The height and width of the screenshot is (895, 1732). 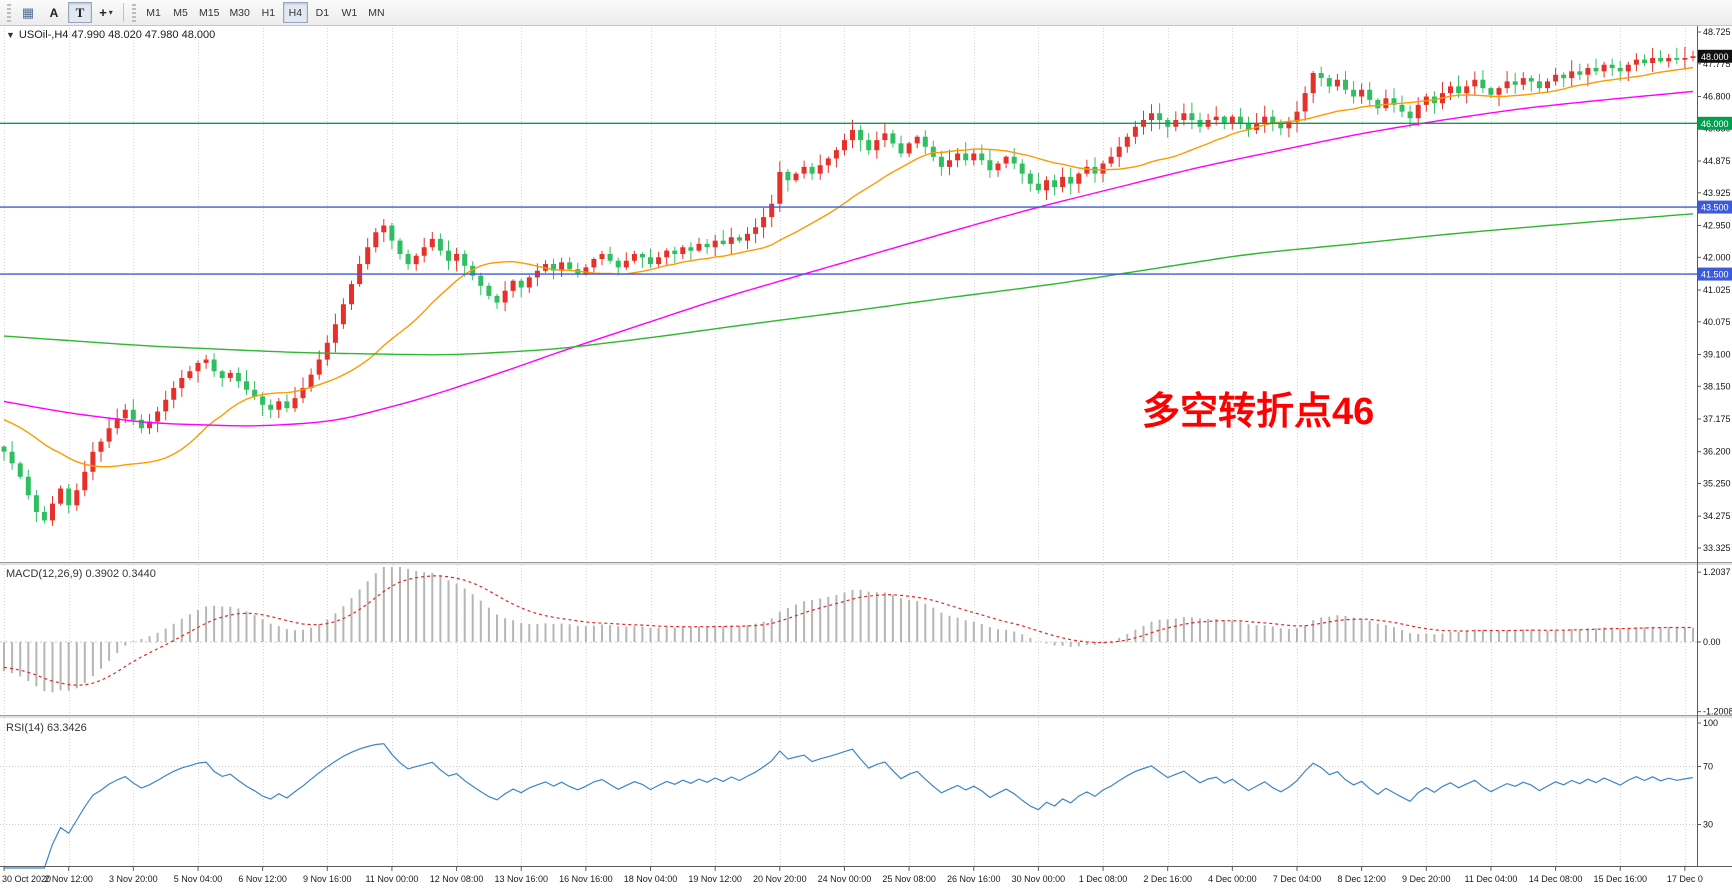 What do you see at coordinates (1717, 484) in the screenshot?
I see `price-axis-label: 35.250` at bounding box center [1717, 484].